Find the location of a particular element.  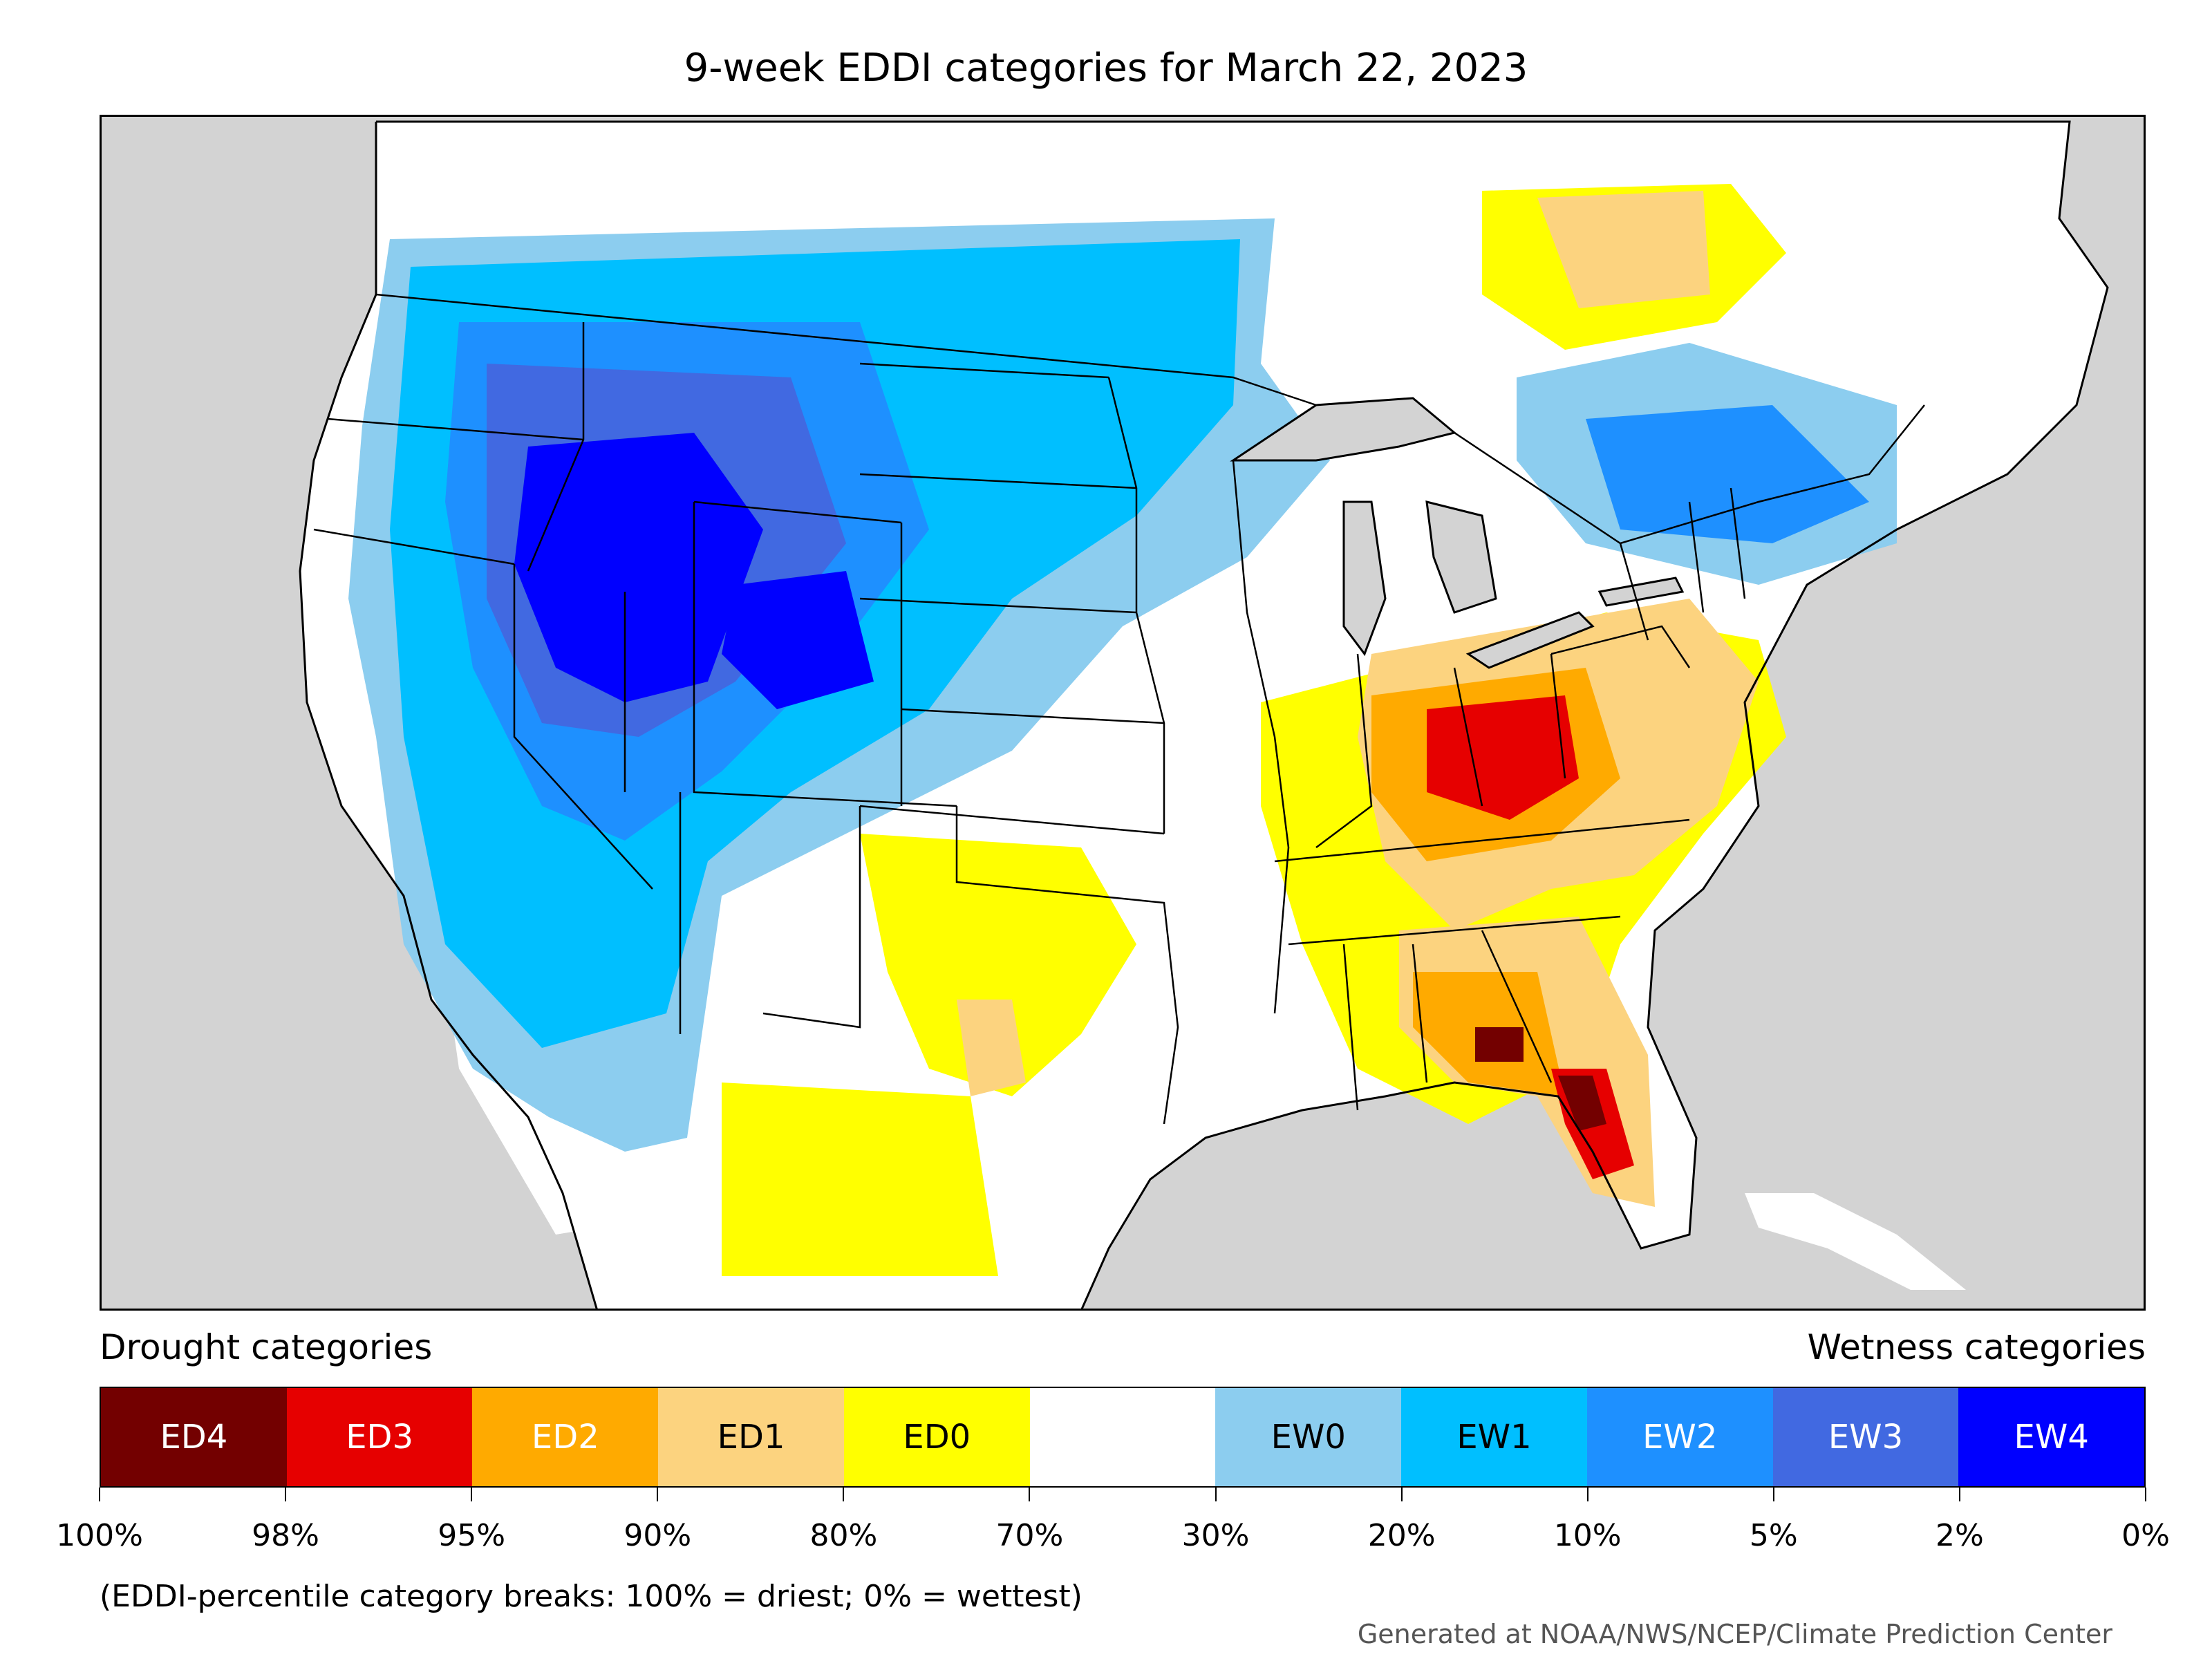

border-ohio-valley is located at coordinates (1441, 751).